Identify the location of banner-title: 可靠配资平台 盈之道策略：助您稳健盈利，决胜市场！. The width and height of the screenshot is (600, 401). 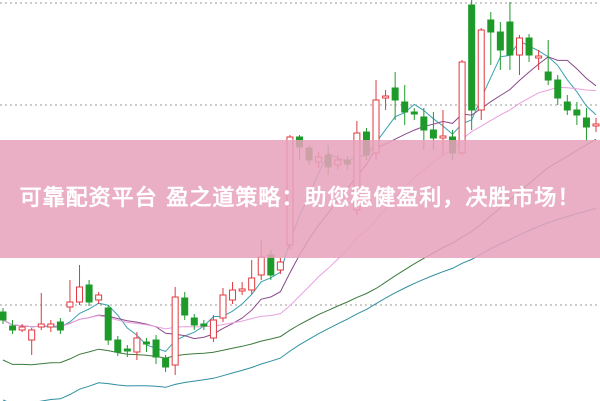
(300, 198).